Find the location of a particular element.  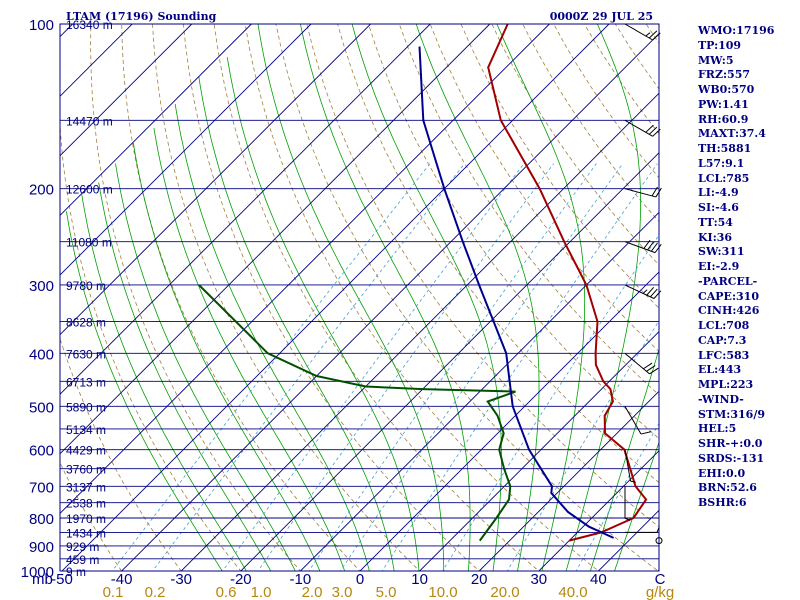

index-item: RH:60.9 is located at coordinates (723, 119).